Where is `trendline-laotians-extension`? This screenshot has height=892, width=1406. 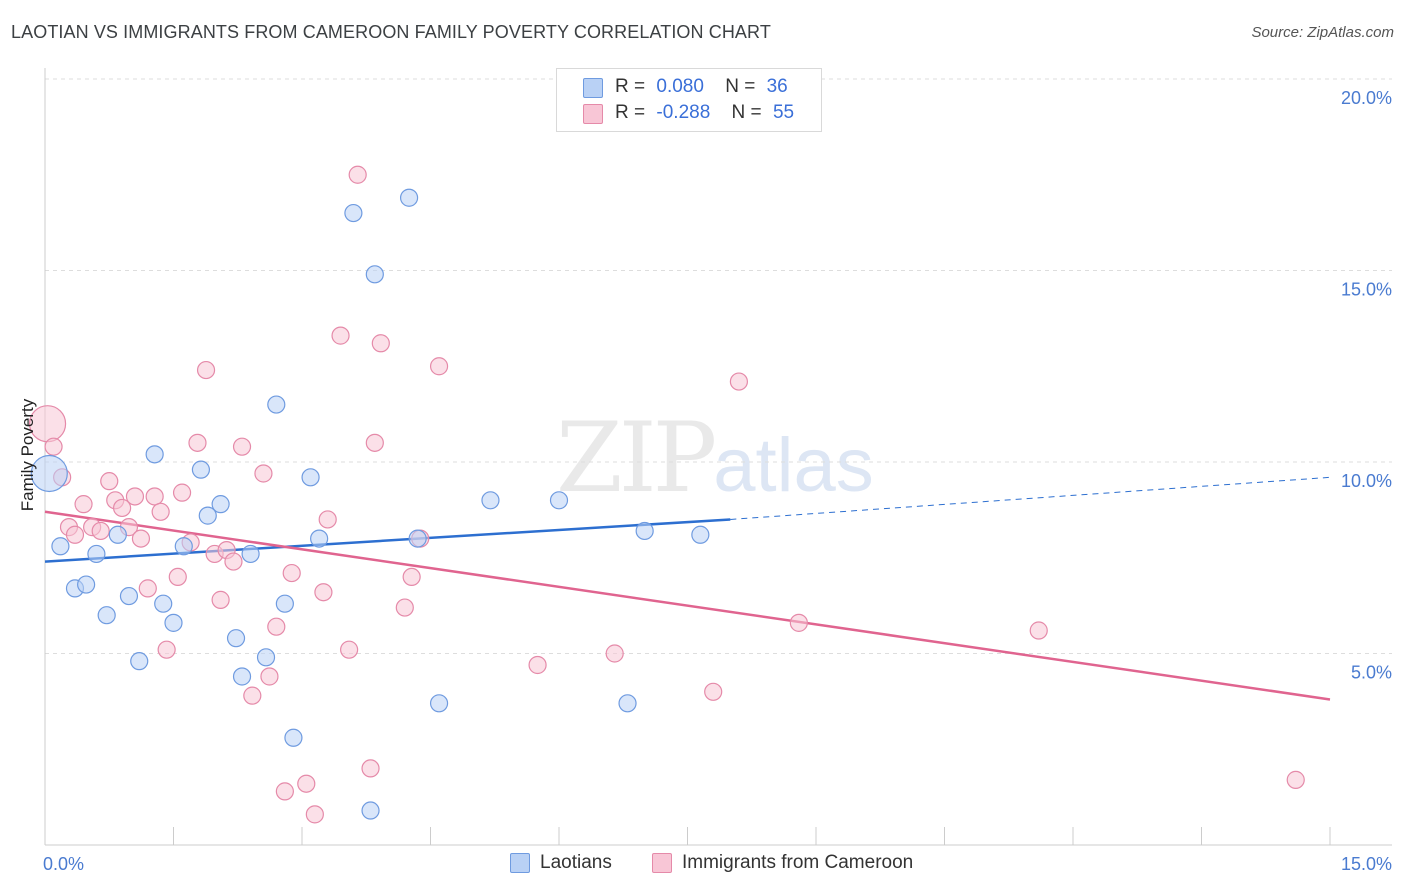 trendline-laotians-extension is located at coordinates (1030, 498).